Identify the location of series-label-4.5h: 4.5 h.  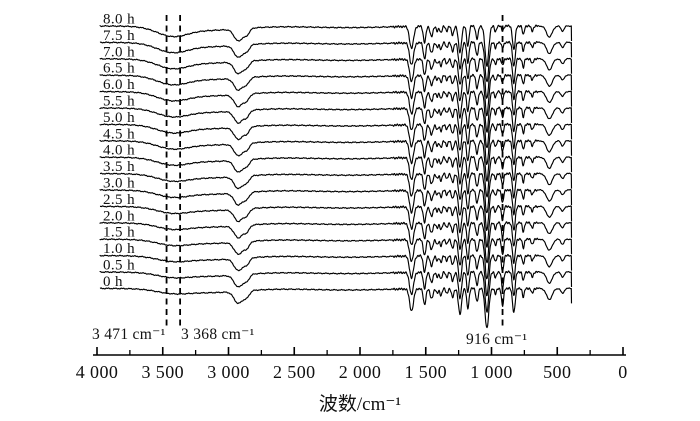
(119, 134).